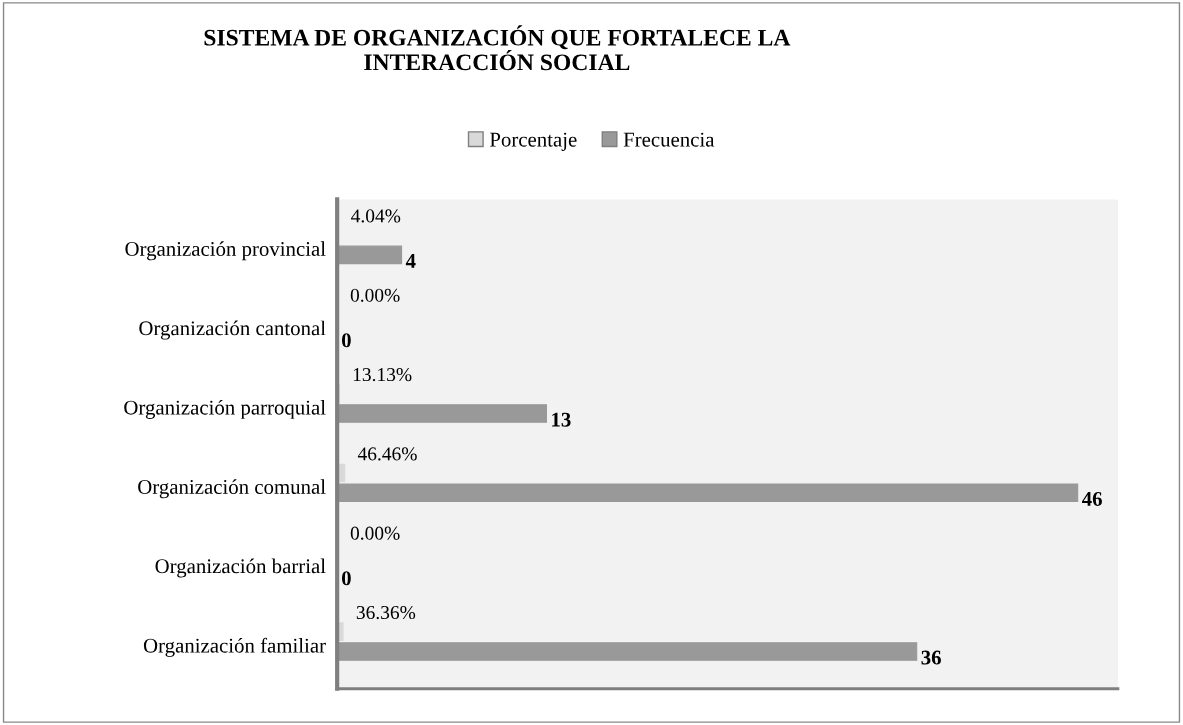 This screenshot has height=725, width=1183. Describe the element at coordinates (376, 216) in the screenshot. I see `data-label: 4.04%` at that location.